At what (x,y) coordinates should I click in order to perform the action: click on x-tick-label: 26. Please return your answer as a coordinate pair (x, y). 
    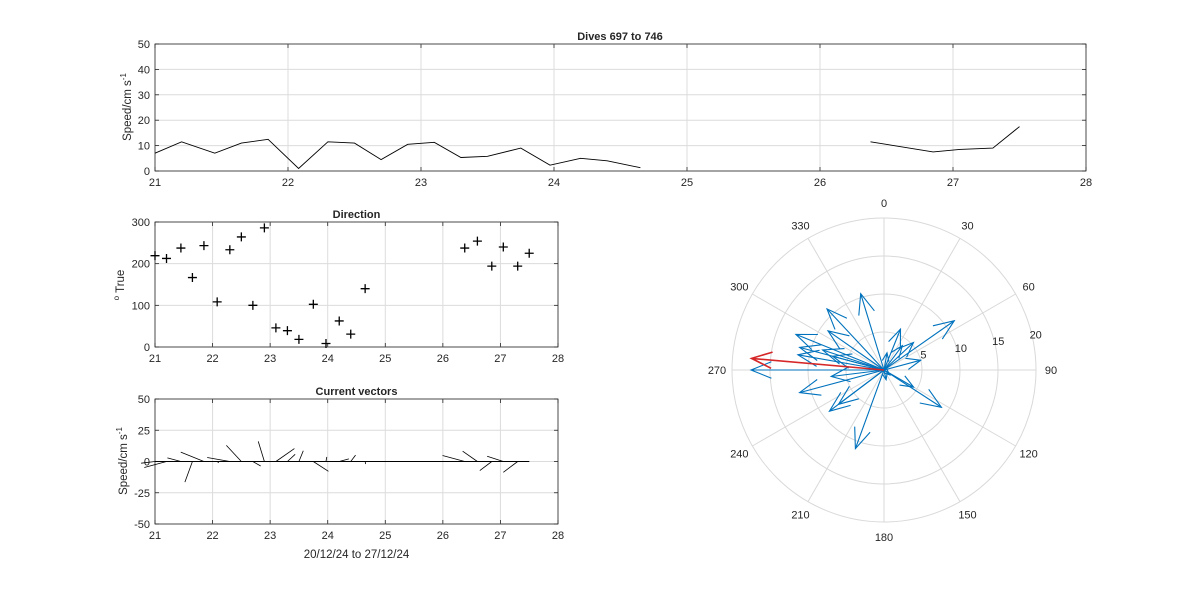
    Looking at the image, I should click on (443, 536).